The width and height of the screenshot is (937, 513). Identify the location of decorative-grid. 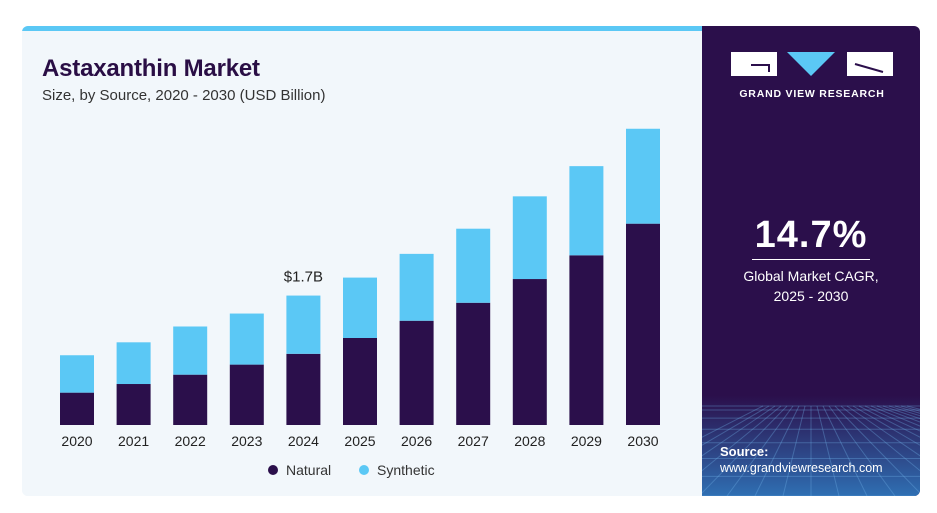
(811, 446).